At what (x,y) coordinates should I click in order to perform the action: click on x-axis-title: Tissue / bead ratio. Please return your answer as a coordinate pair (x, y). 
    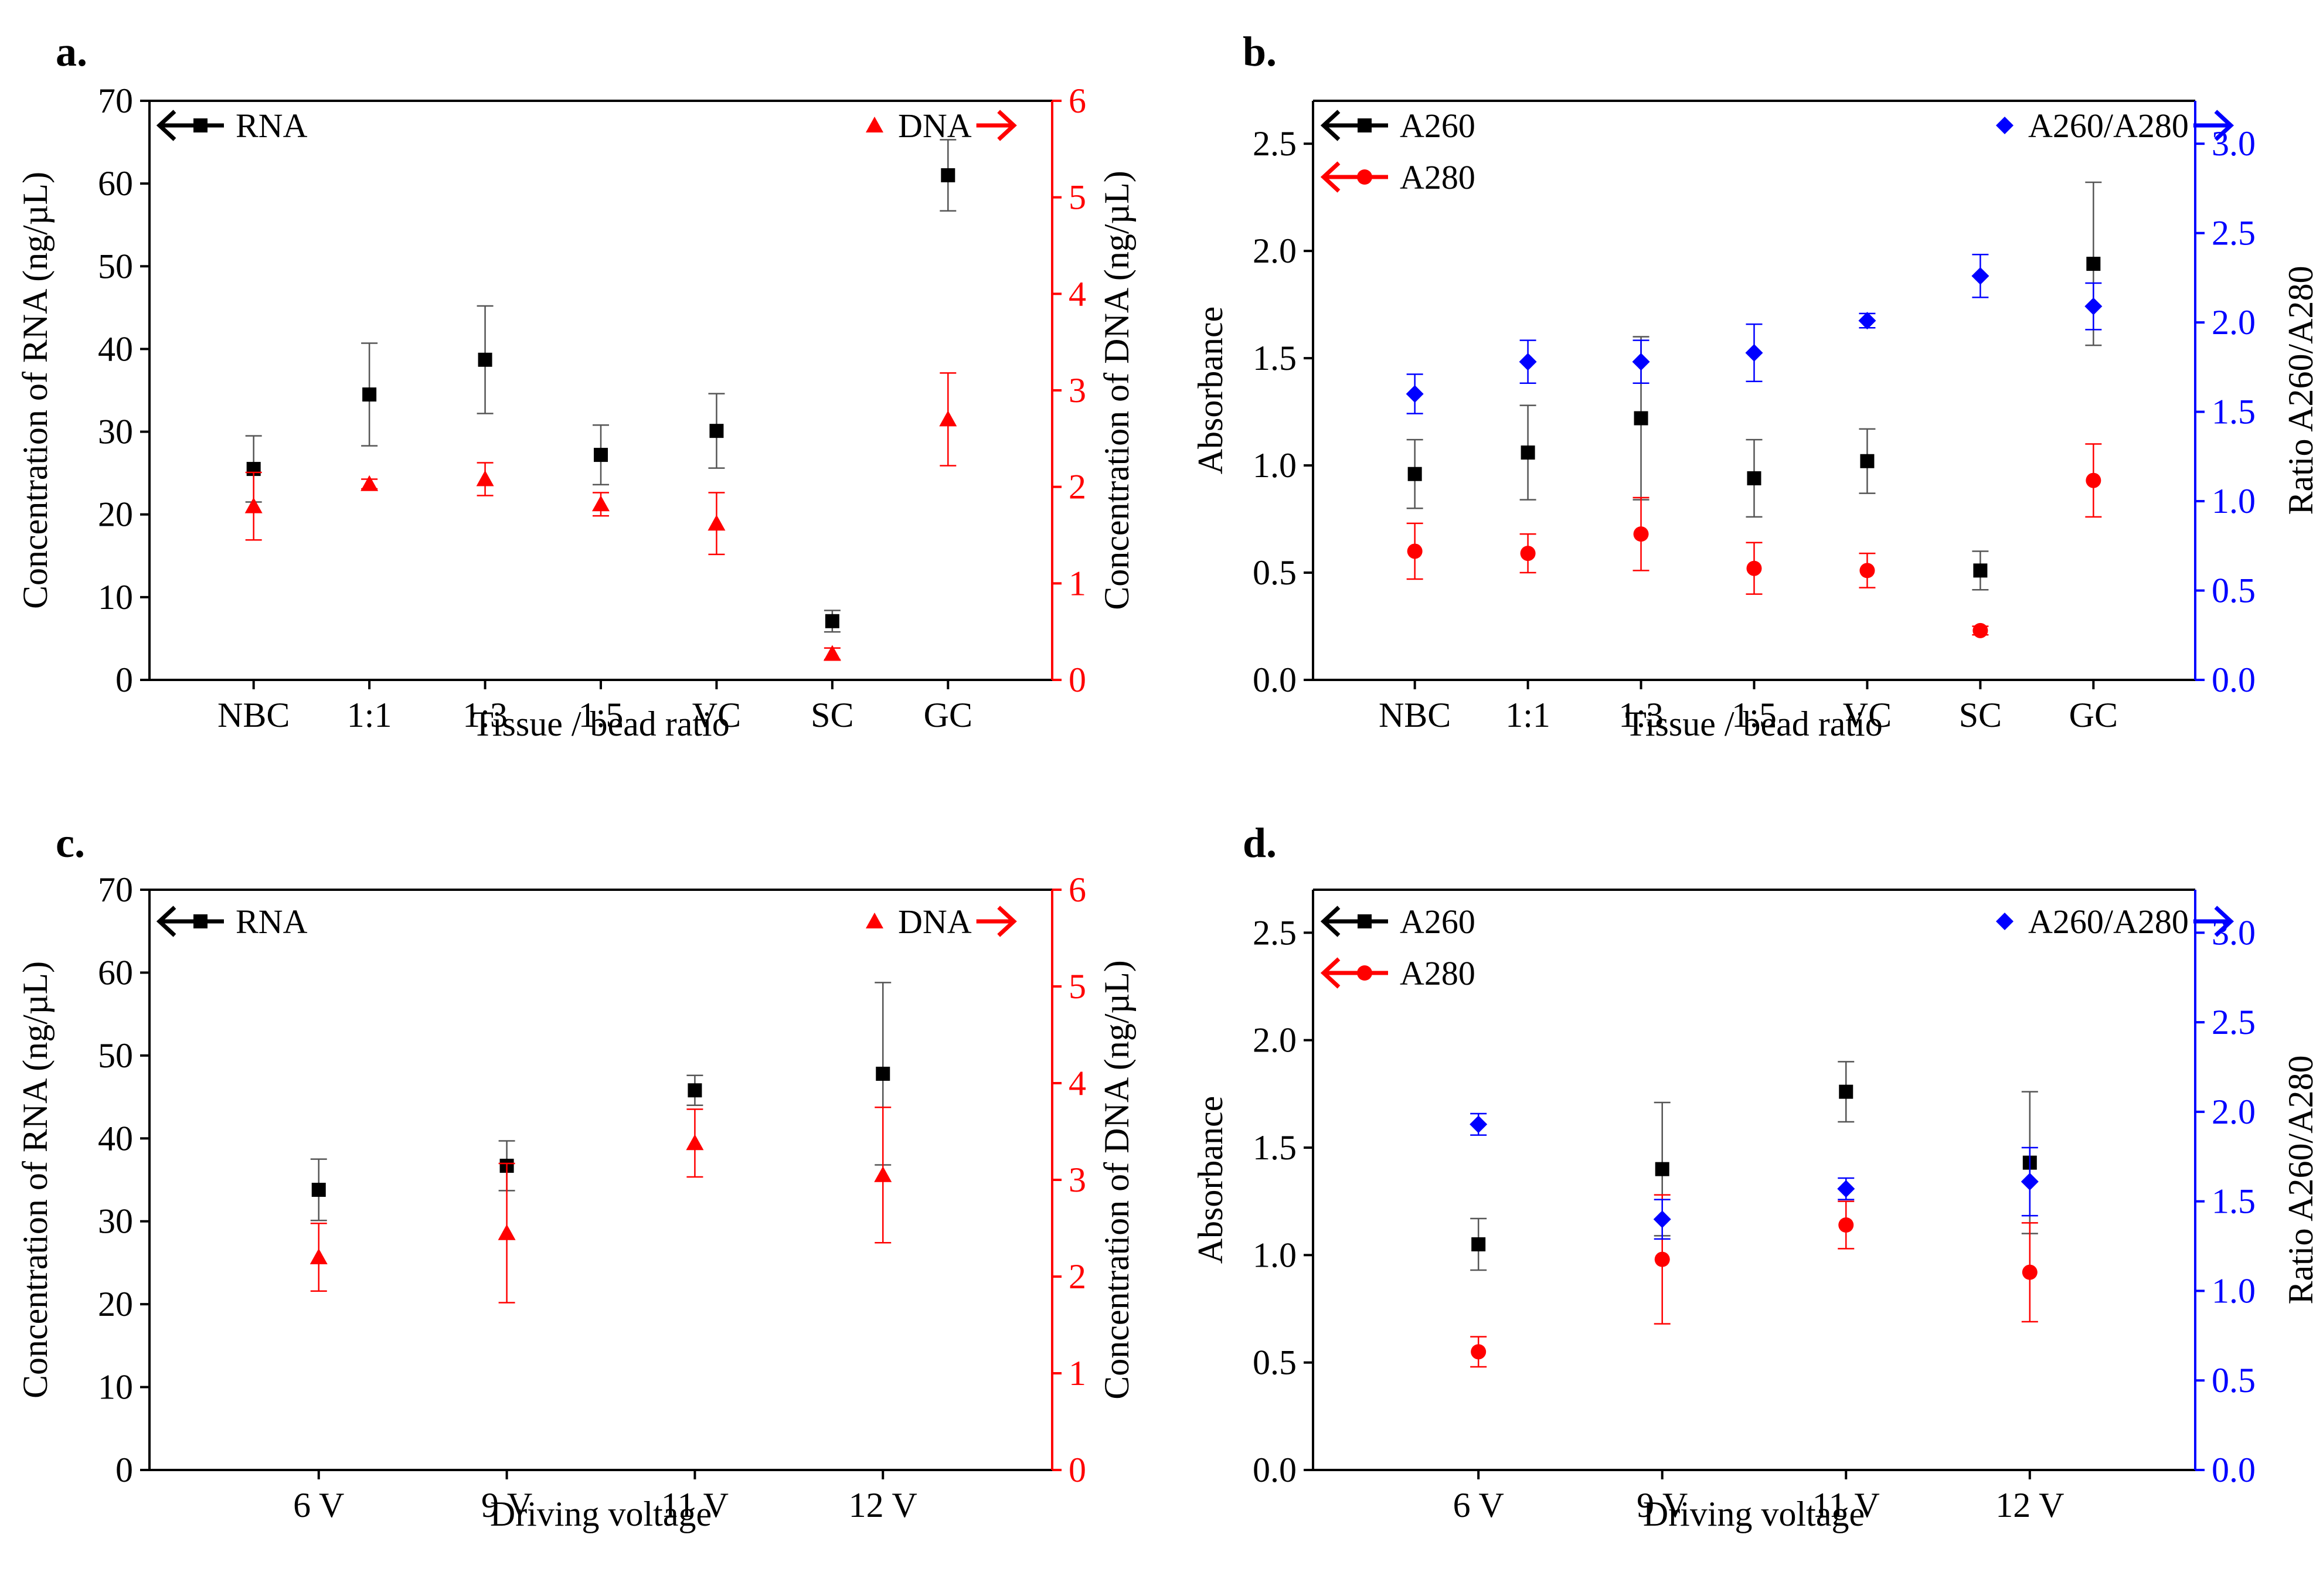
    Looking at the image, I should click on (600, 724).